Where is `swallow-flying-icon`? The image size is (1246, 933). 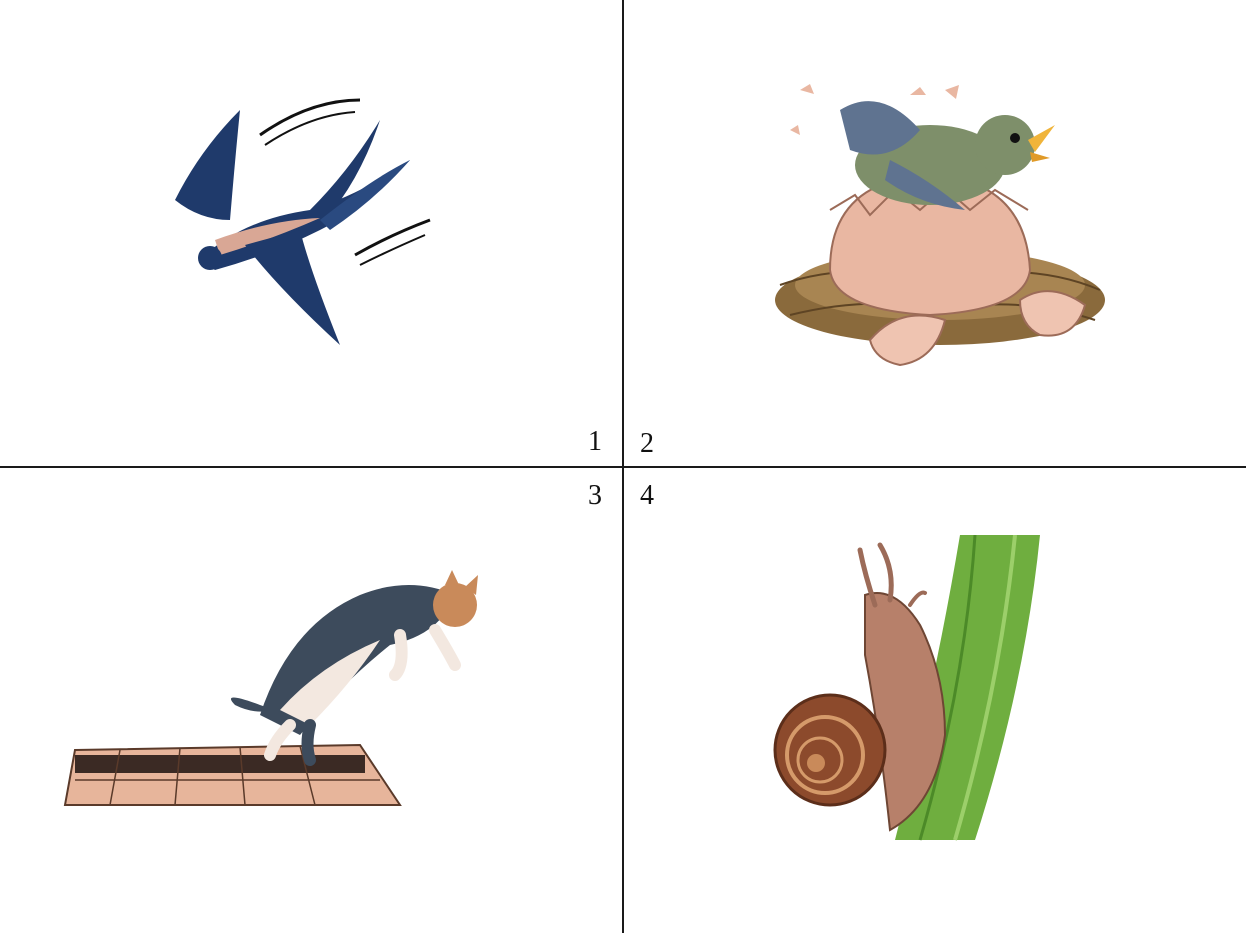 swallow-flying-icon is located at coordinates (305, 215).